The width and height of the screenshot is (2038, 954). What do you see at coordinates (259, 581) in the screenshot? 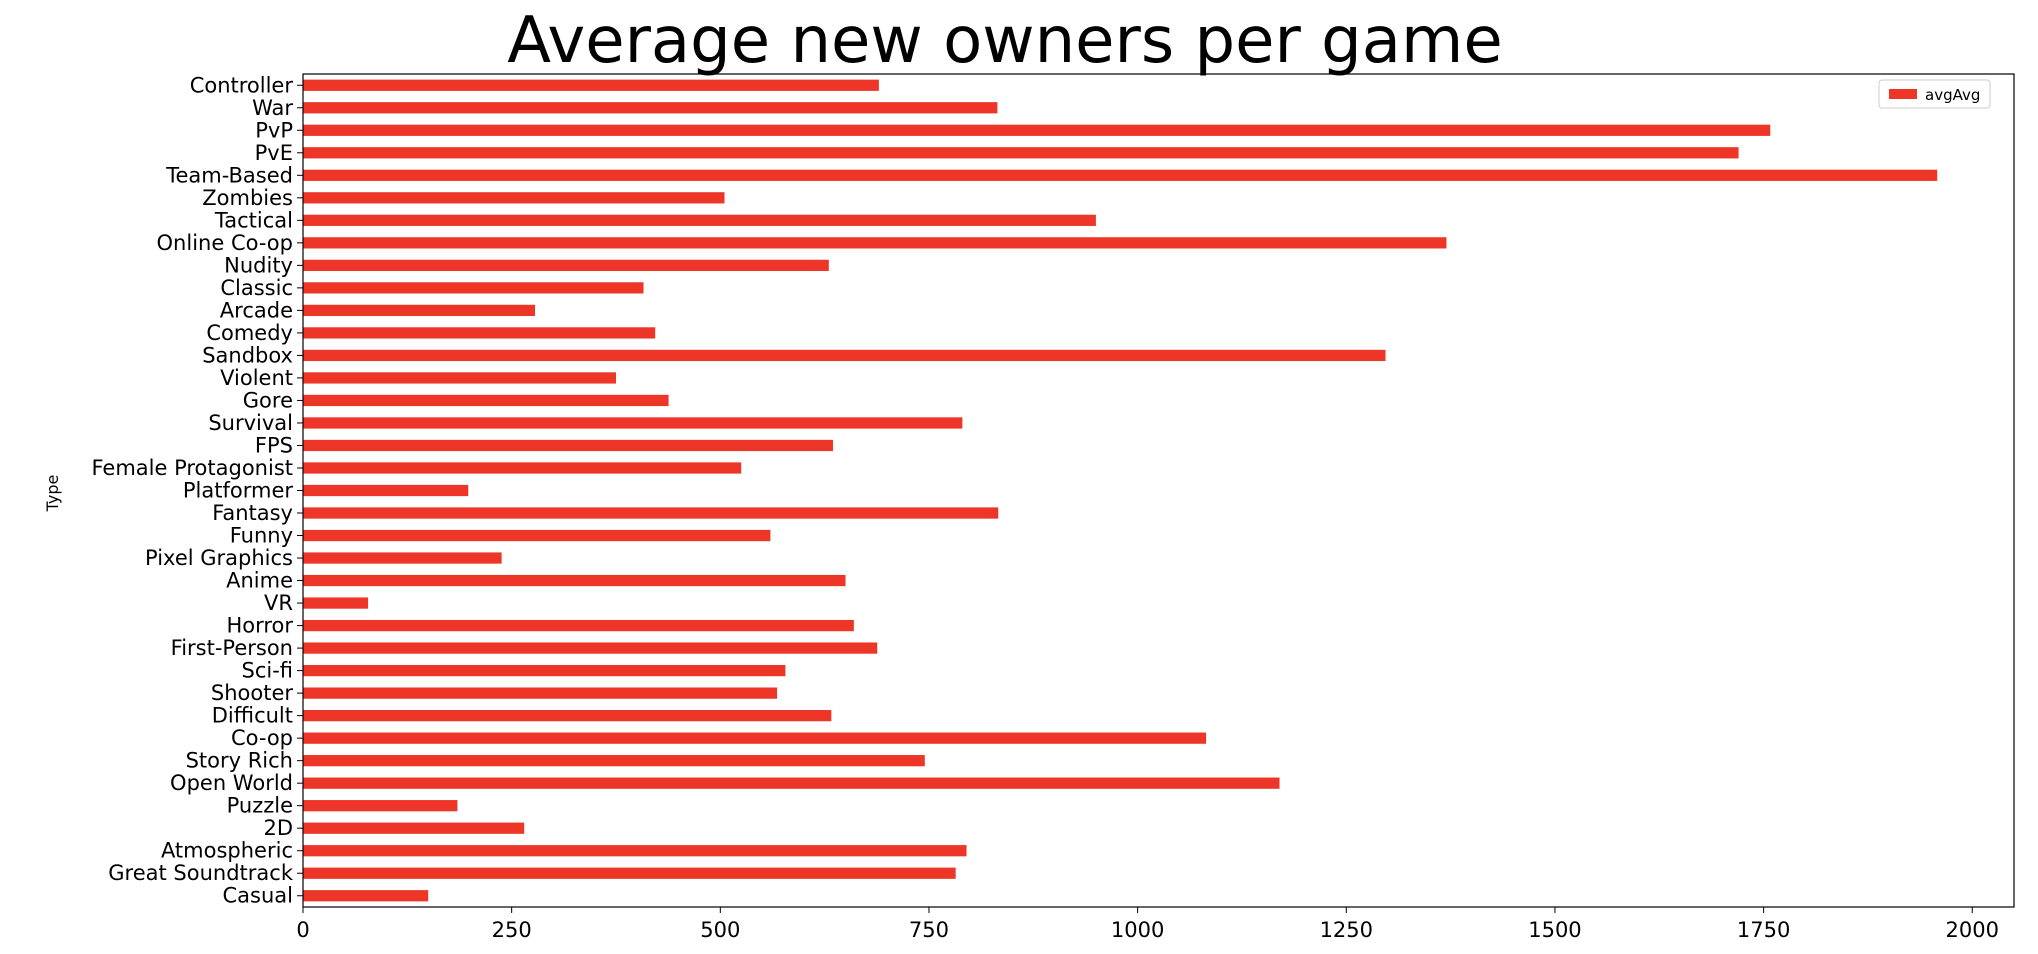
I see `y-tick-label: Anime` at bounding box center [259, 581].